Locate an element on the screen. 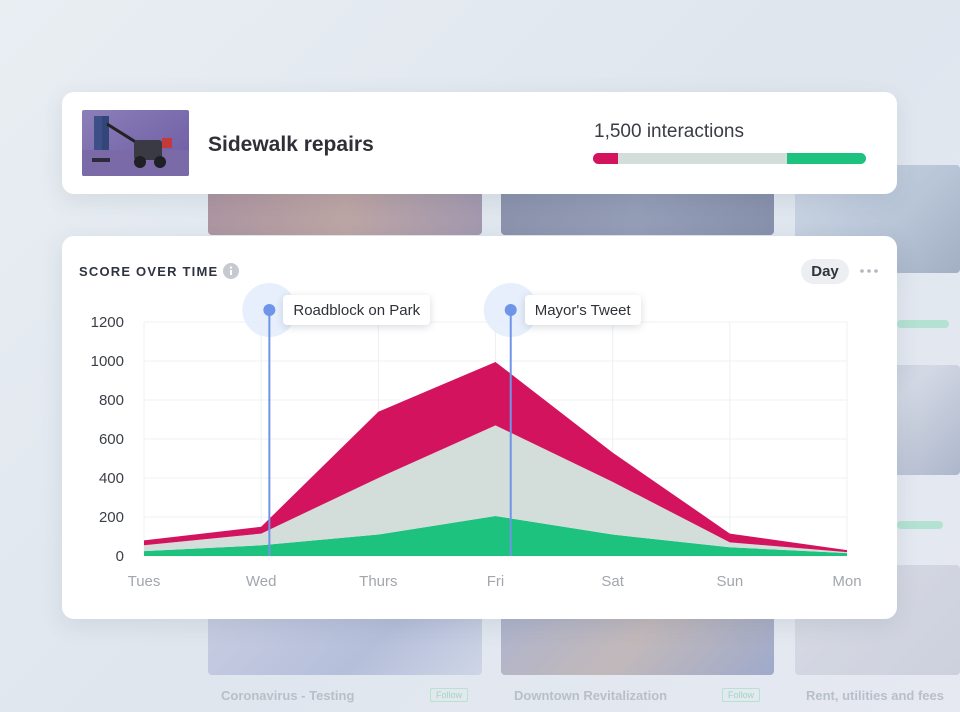 This screenshot has height=712, width=960. x-tick-label: Fri is located at coordinates (496, 581).